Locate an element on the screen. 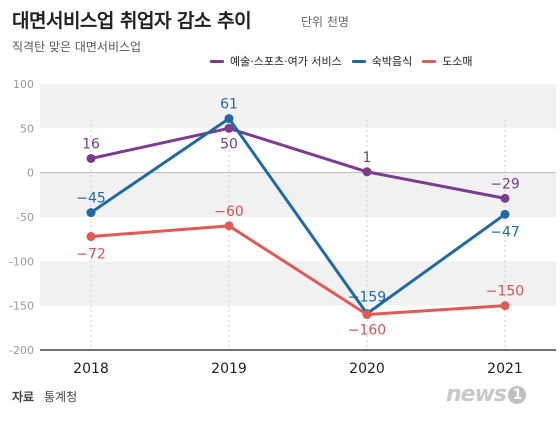 The image size is (560, 423). data-label: 16 is located at coordinates (91, 144).